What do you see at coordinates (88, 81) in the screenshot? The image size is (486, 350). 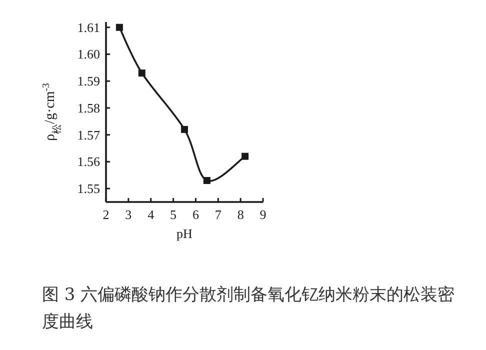 I see `y-tick-label: 1.59` at bounding box center [88, 81].